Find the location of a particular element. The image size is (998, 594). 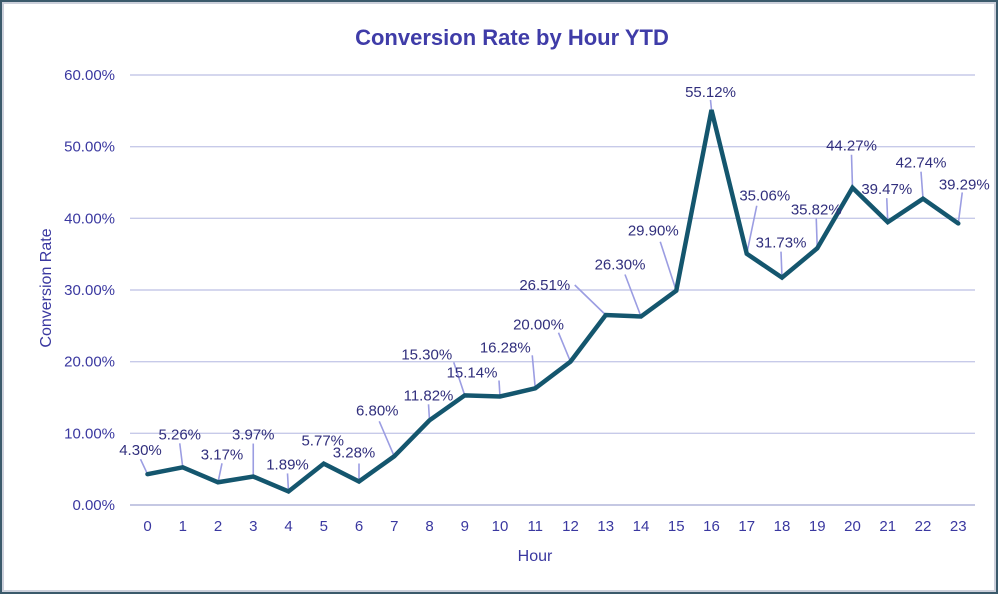

y-tick-label: 50.00% is located at coordinates (89, 147).